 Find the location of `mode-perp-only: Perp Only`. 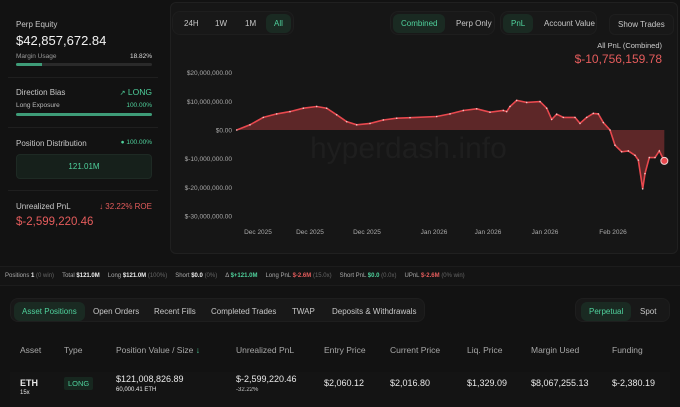

mode-perp-only: Perp Only is located at coordinates (474, 23).